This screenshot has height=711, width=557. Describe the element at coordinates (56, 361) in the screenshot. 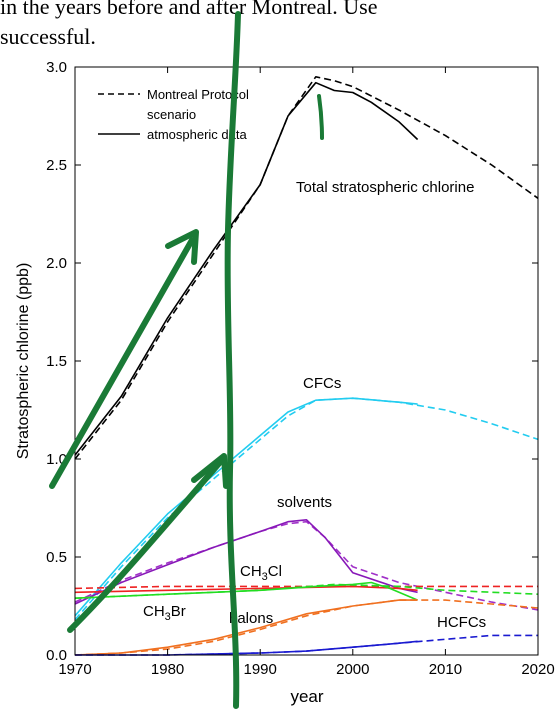

I see `y-tick-label: 1.5` at that location.